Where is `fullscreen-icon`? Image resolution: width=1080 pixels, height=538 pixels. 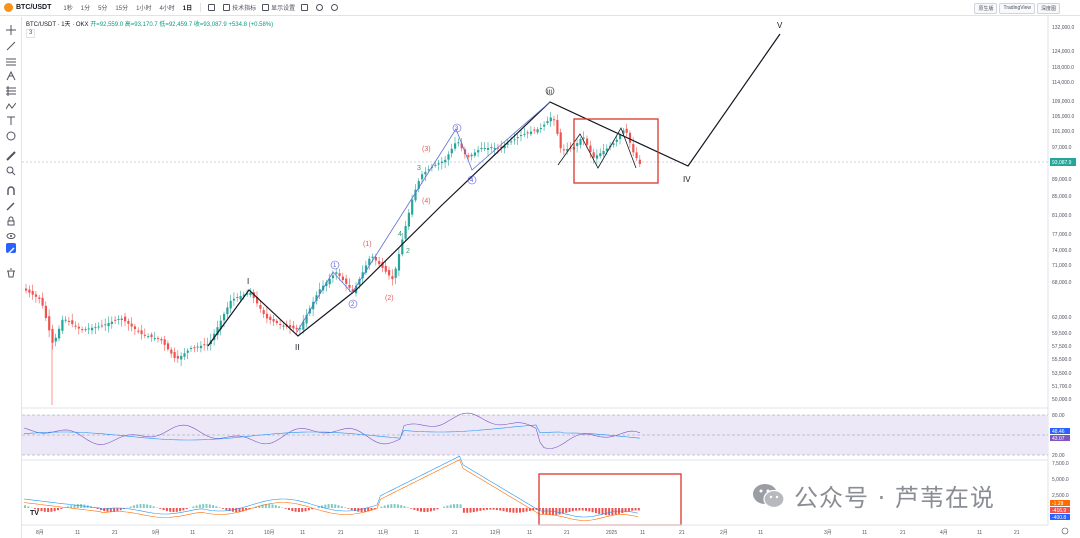
fullscreen-icon is located at coordinates (305, 7).